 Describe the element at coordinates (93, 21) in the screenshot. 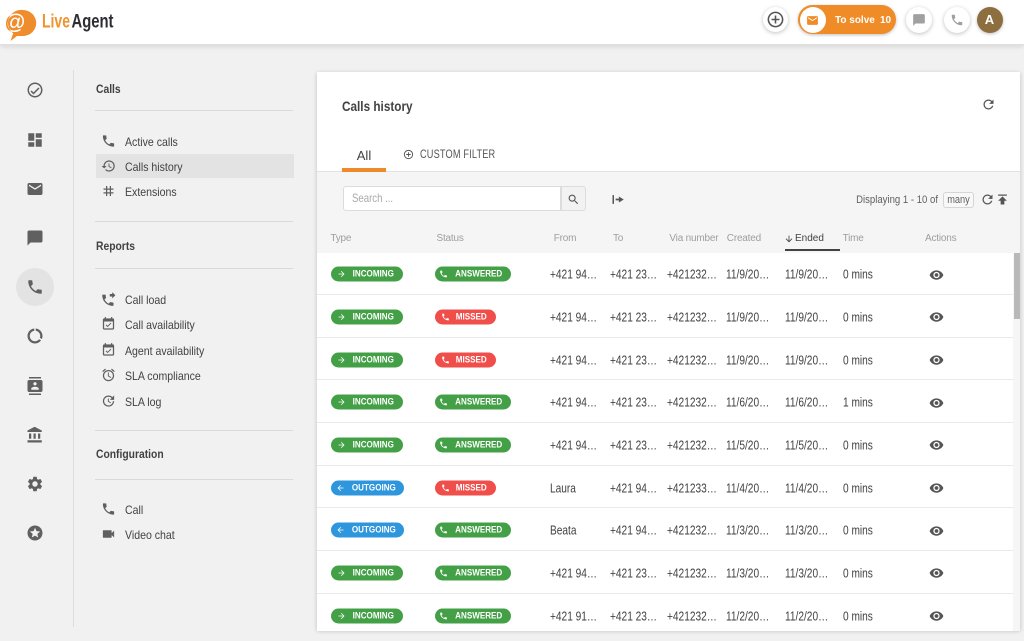

I see `svg-text: Agent` at that location.